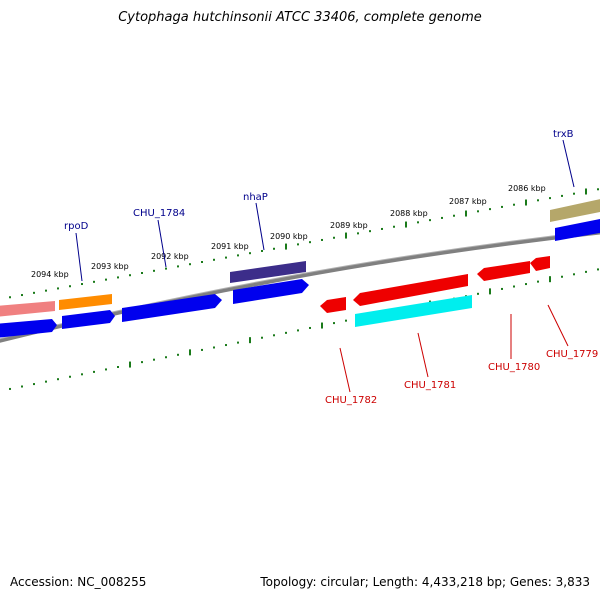 Image resolution: width=600 pixels, height=600 pixels. What do you see at coordinates (514, 367) in the screenshot?
I see `gene-label-chu-1780: CHU_1780` at bounding box center [514, 367].